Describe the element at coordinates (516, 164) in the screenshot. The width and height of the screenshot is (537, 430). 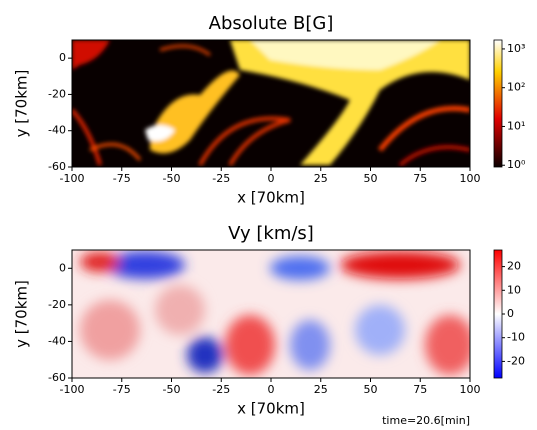
I see `colorbar-tick-label: 10⁰` at that location.